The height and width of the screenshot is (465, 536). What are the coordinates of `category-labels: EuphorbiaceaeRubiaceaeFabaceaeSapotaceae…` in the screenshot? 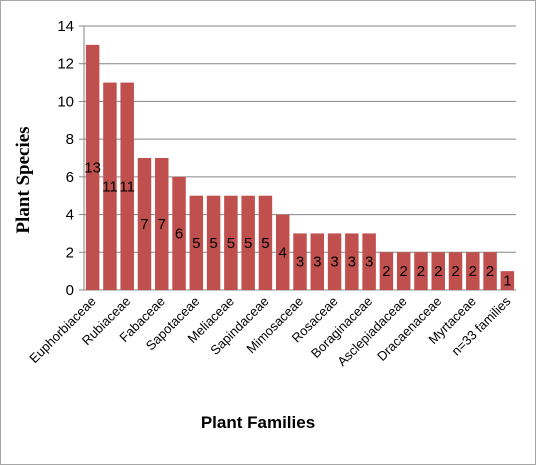 It's located at (270, 331).